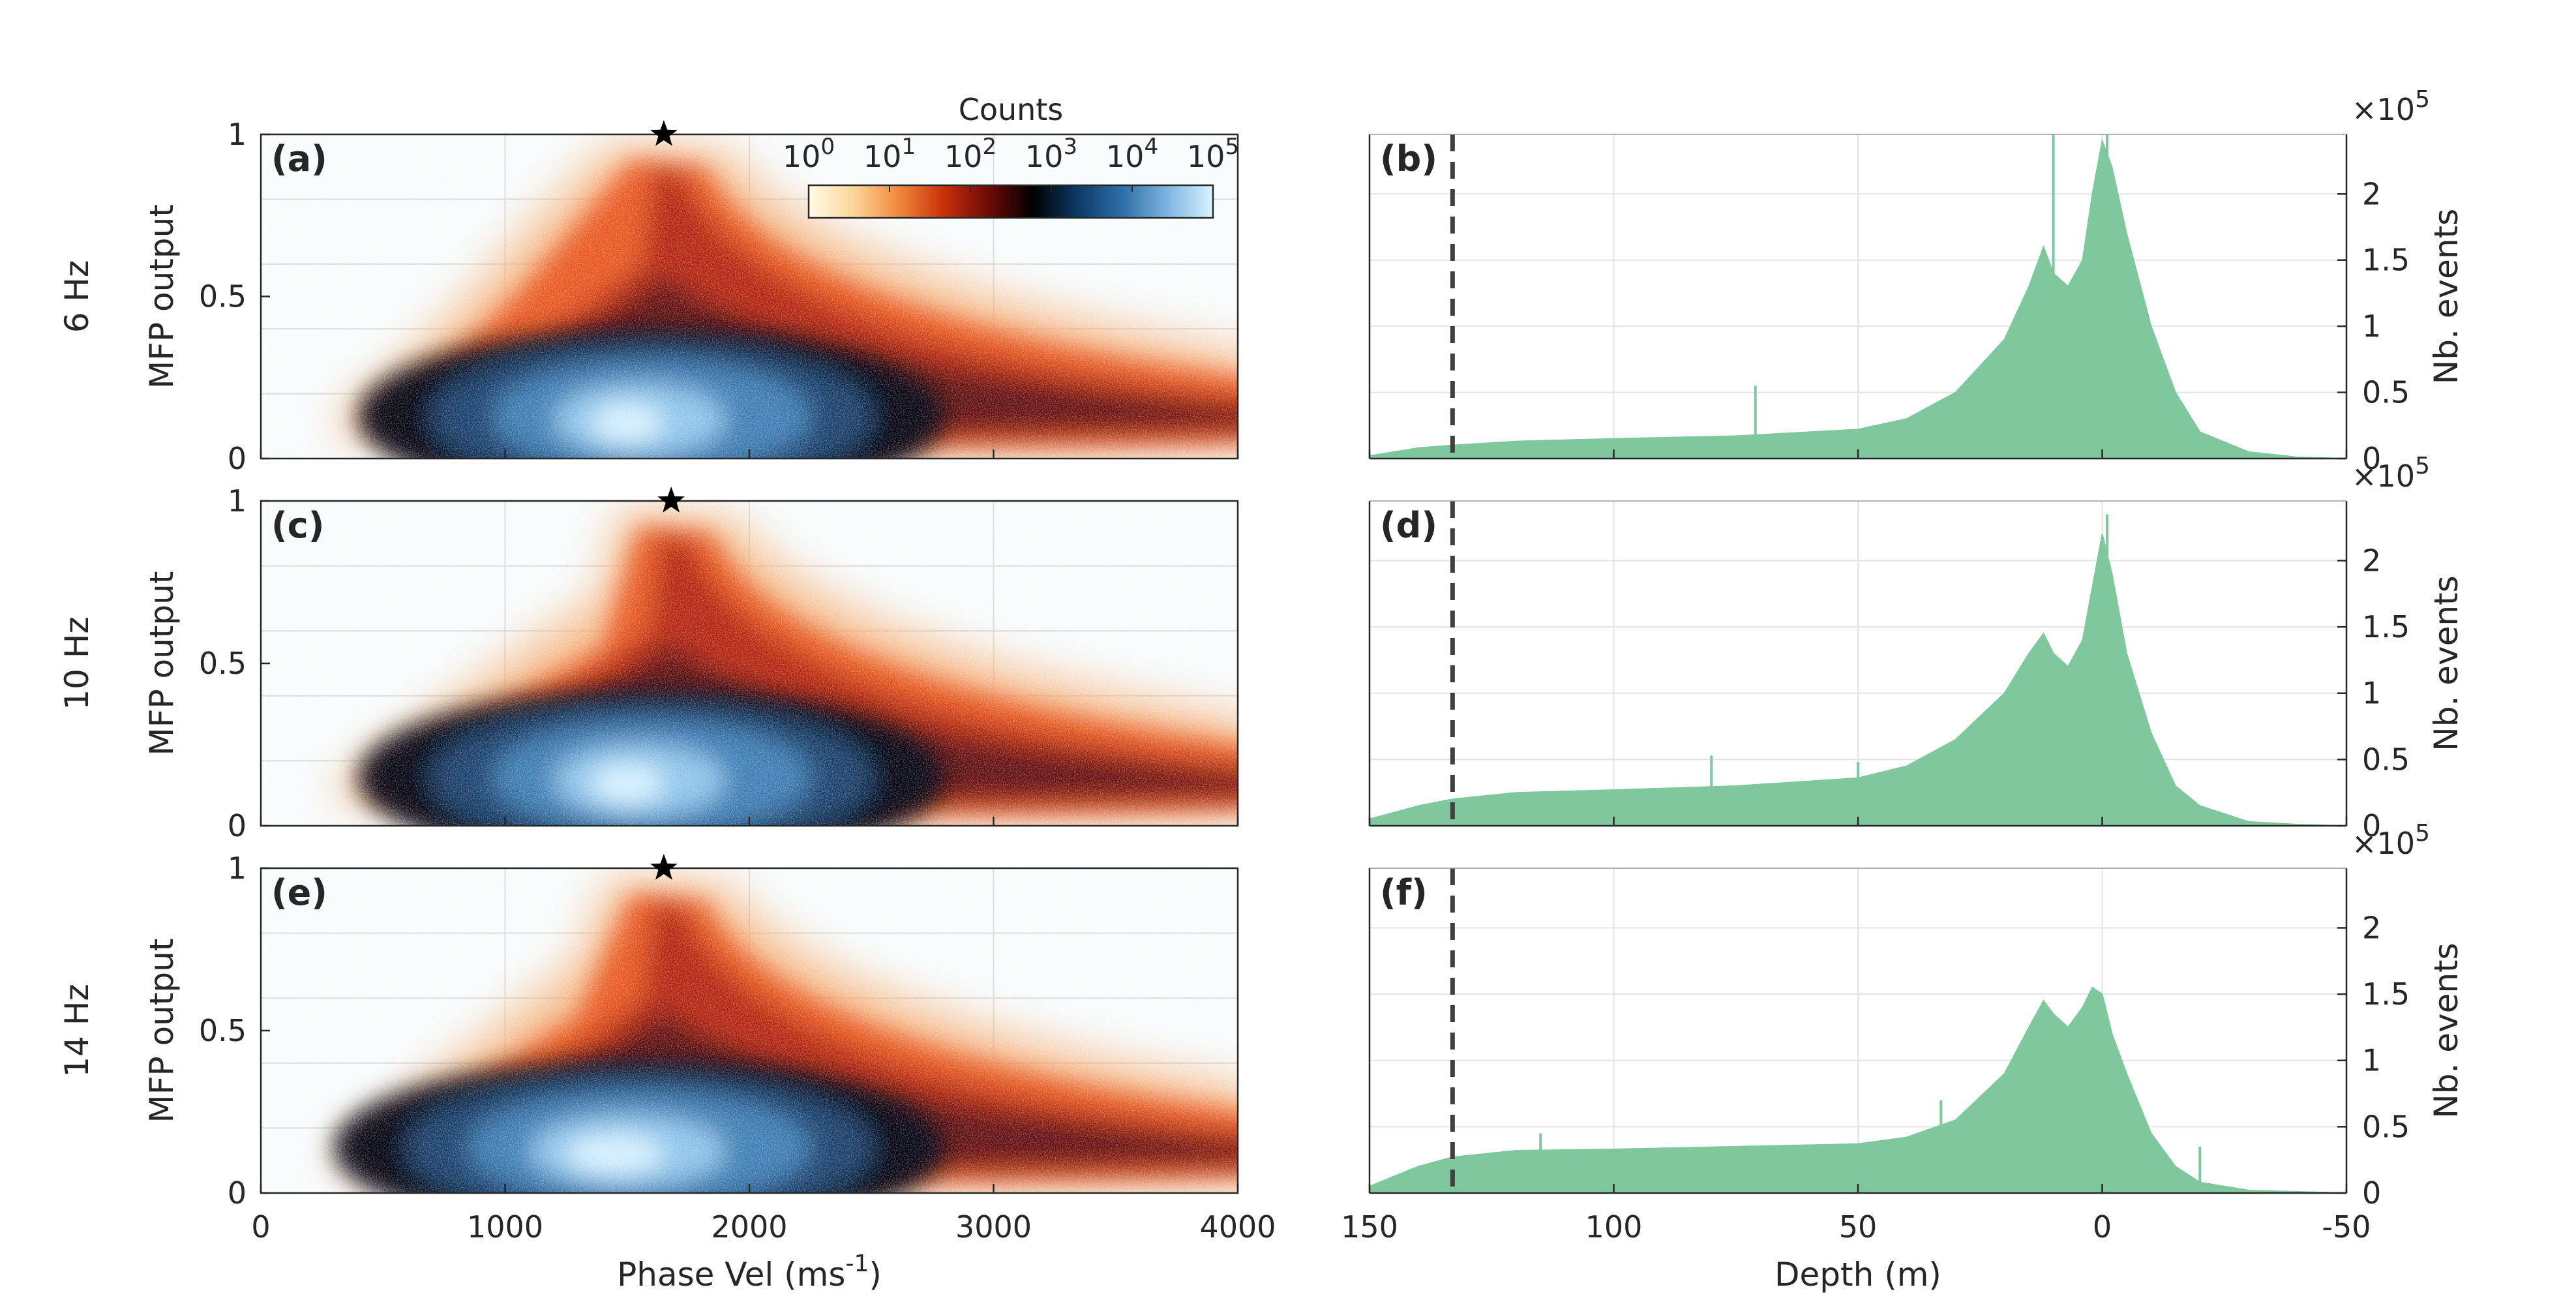 The height and width of the screenshot is (1315, 2576). What do you see at coordinates (299, 893) in the screenshot?
I see `panel-label: (e)` at bounding box center [299, 893].